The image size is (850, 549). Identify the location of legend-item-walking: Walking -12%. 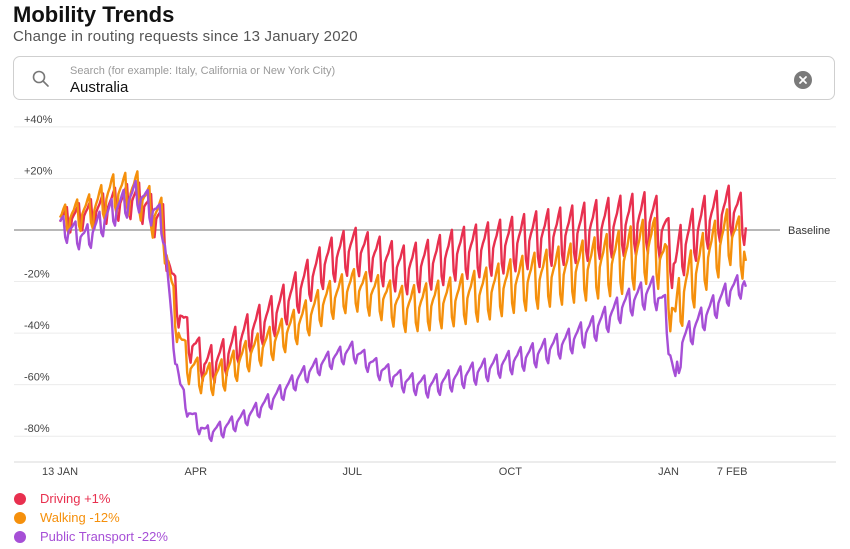
(91, 517).